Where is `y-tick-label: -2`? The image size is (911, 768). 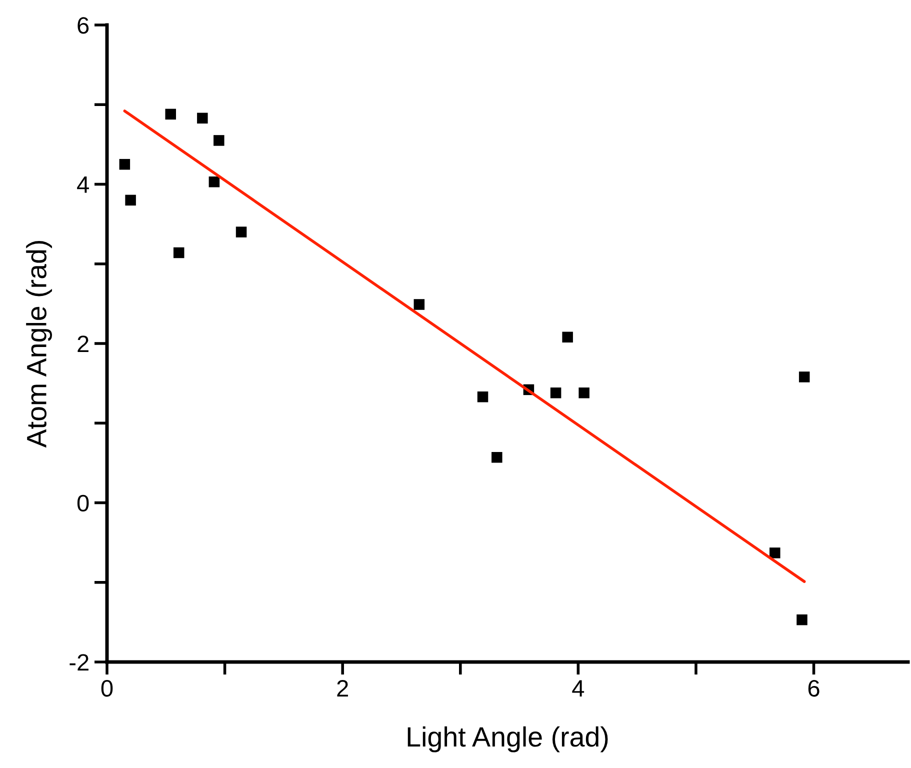
y-tick-label: -2 is located at coordinates (79, 662).